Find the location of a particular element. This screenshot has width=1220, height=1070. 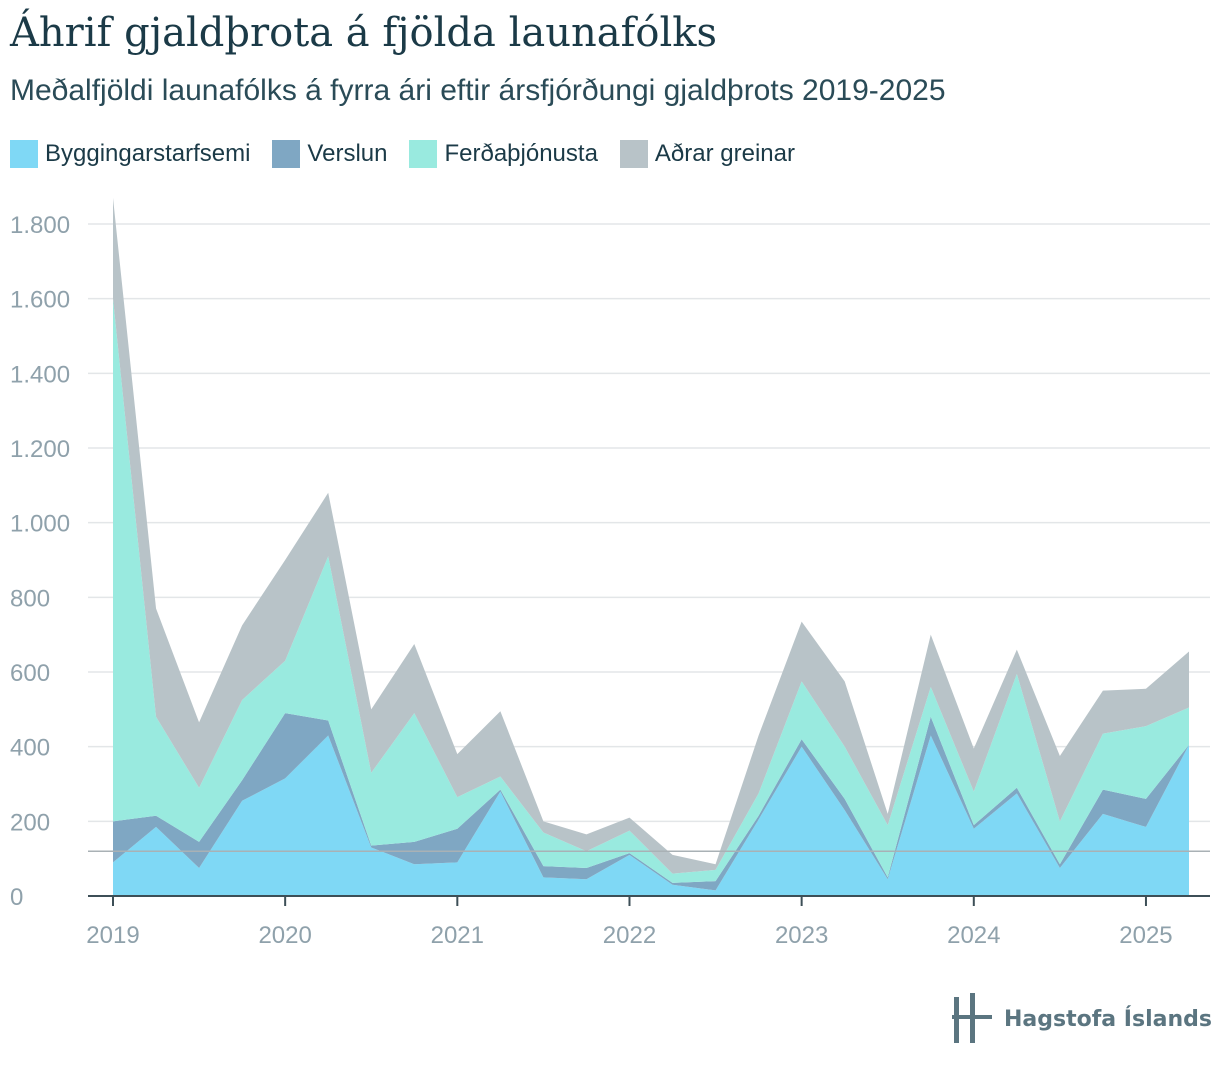

legend-swatch-adrar-greinar is located at coordinates (633, 154).